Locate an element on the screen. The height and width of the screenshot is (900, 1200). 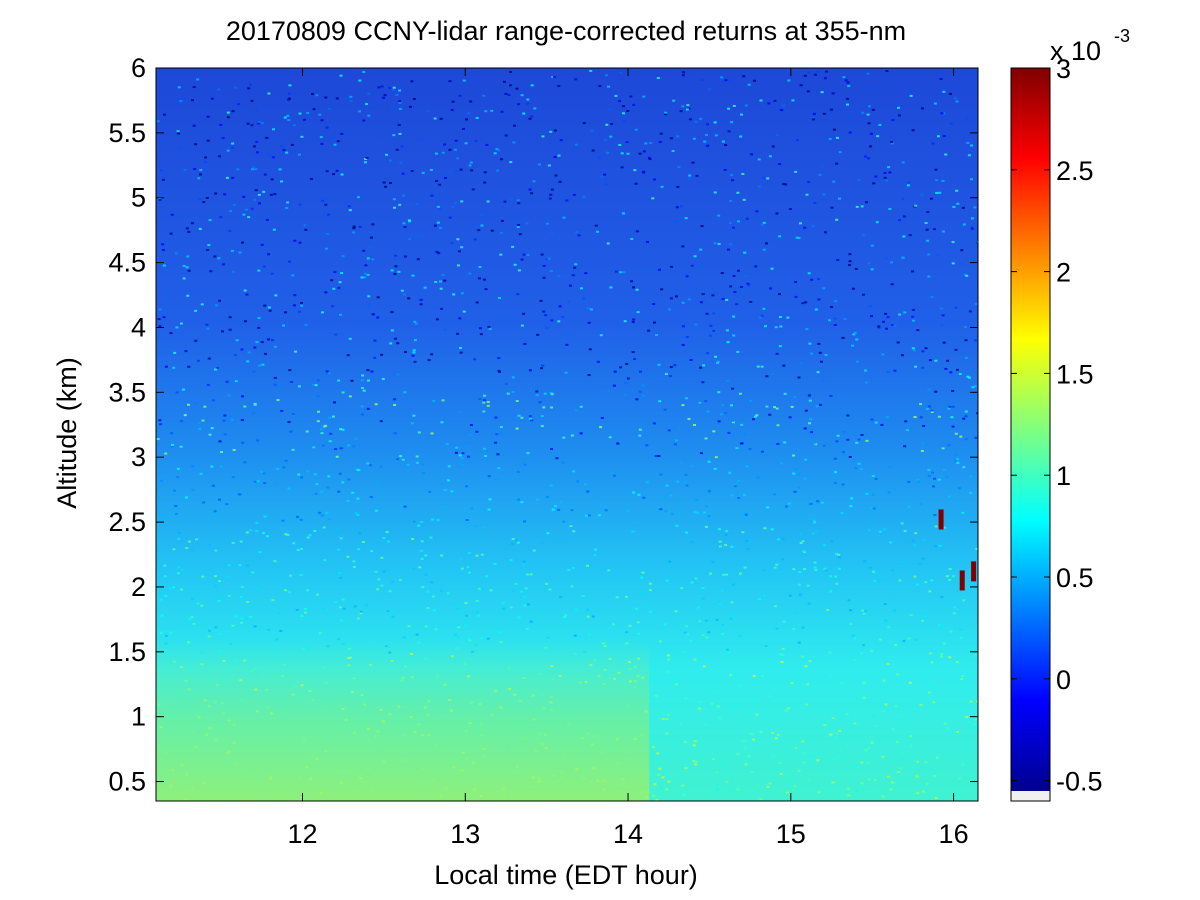
x-tick-label-0: 12 is located at coordinates (302, 834).